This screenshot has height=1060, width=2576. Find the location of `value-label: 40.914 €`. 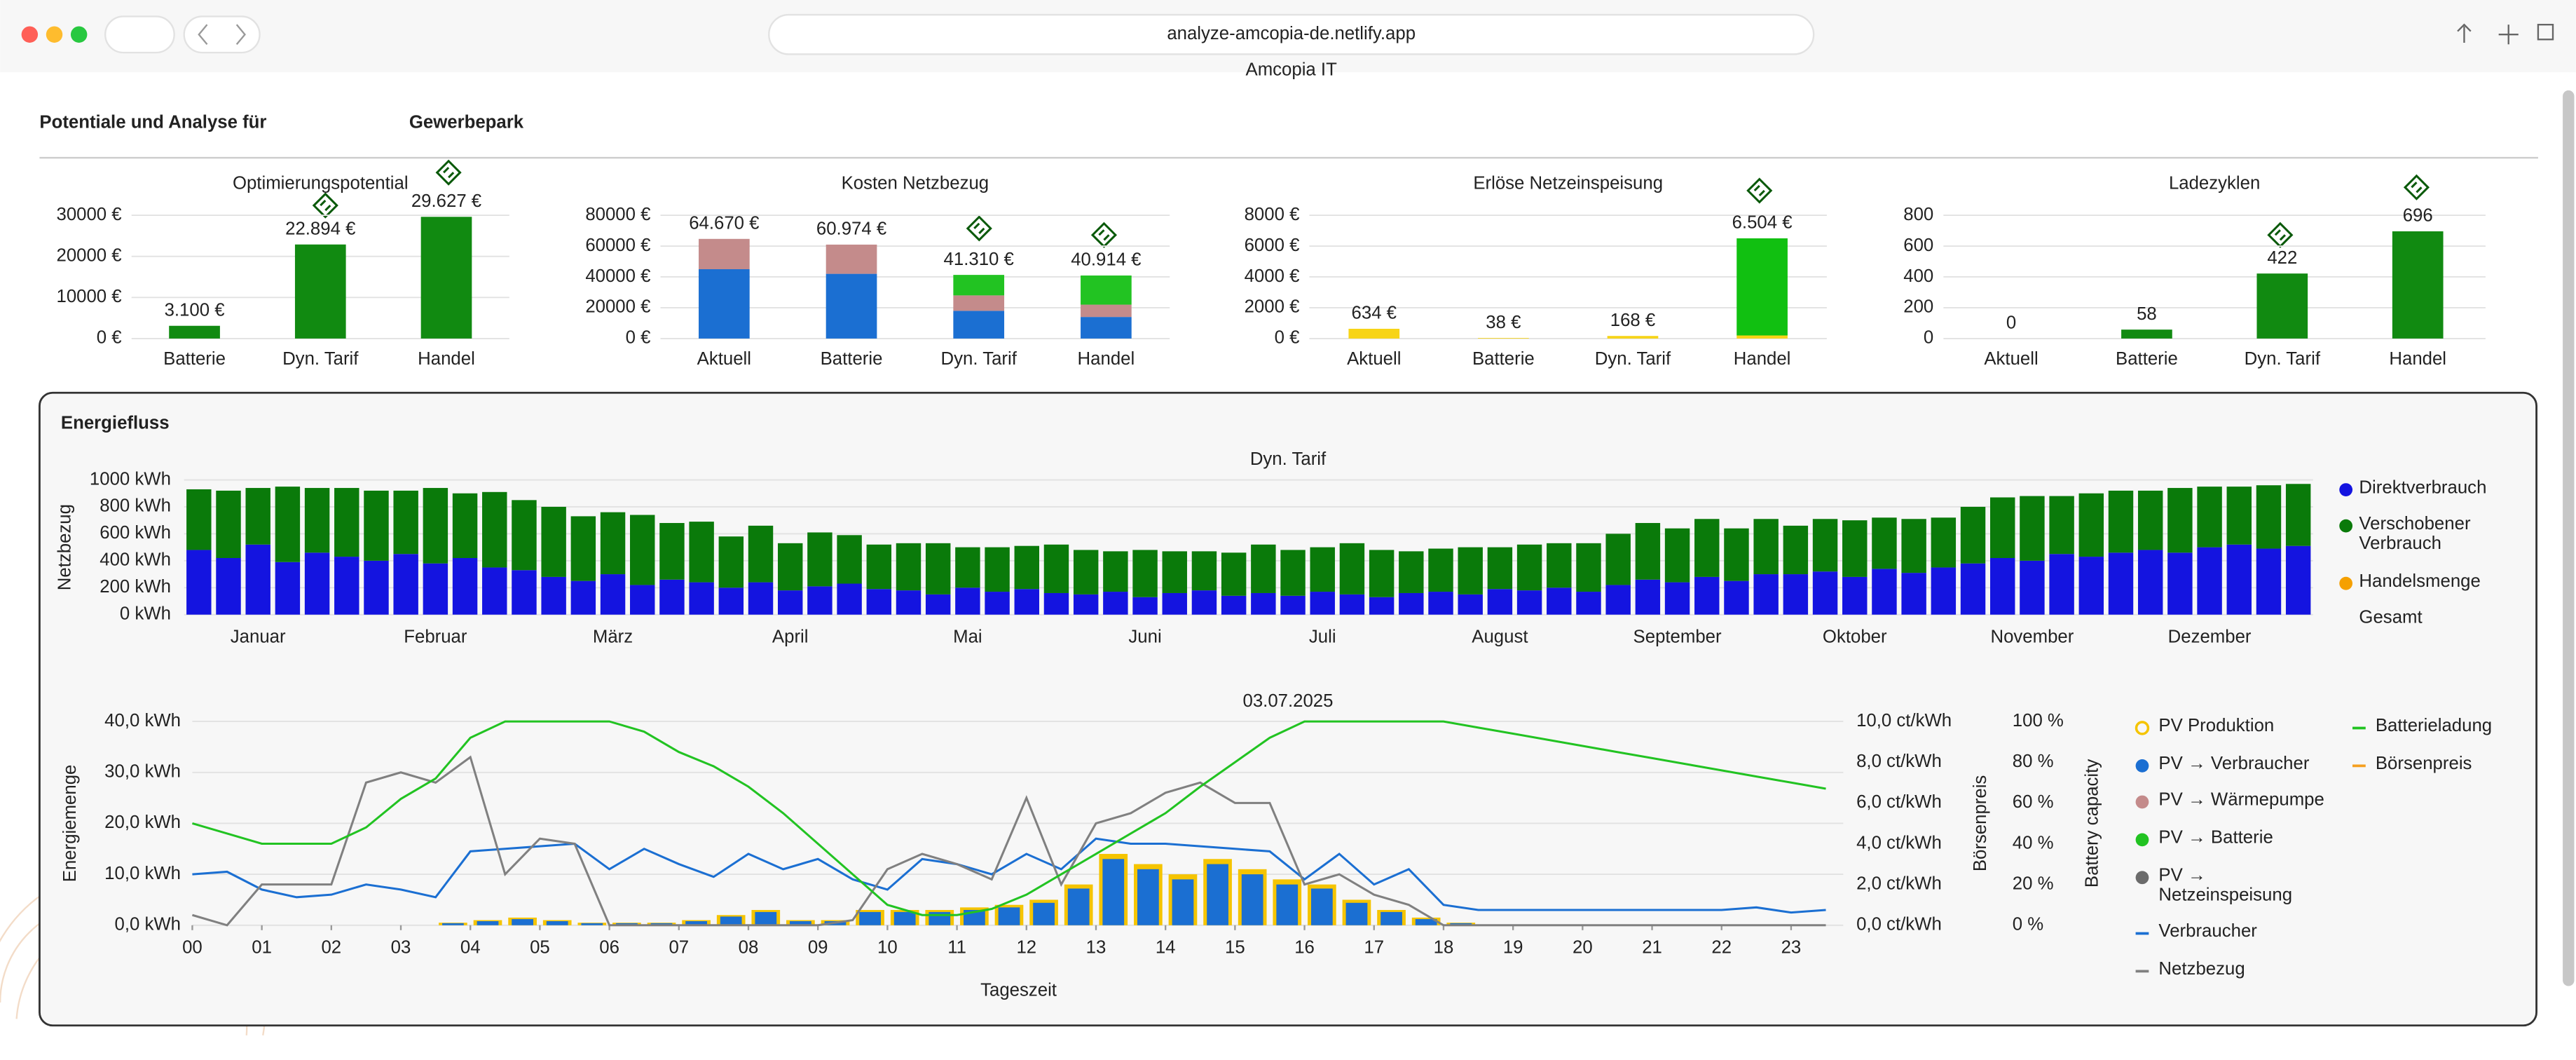

value-label: 40.914 € is located at coordinates (1106, 260).